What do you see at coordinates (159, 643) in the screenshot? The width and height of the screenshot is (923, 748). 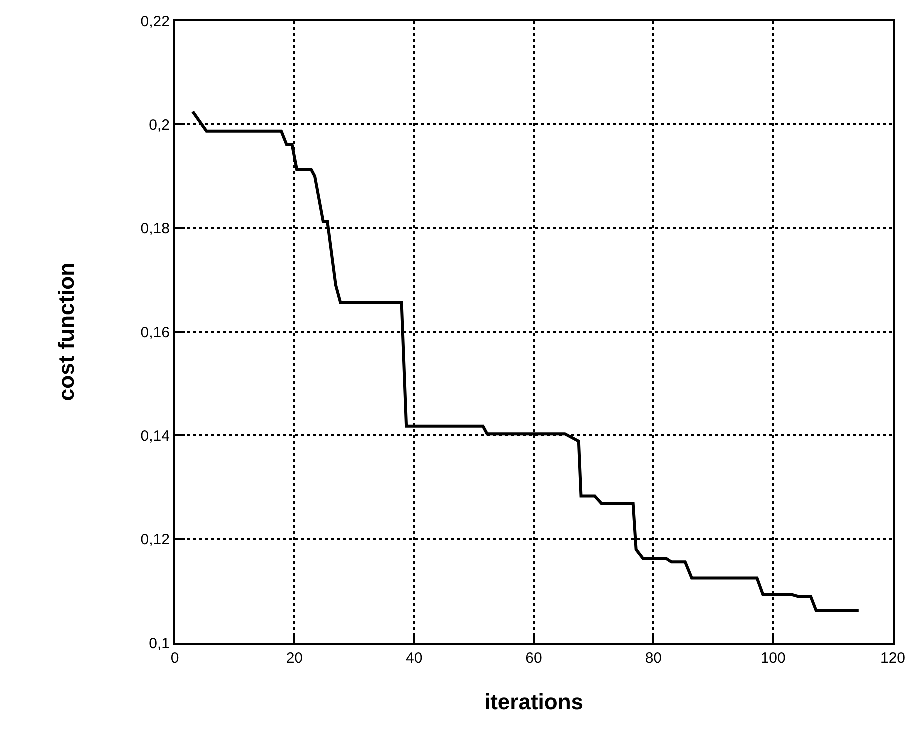 I see `y-tick-label: 0,1` at bounding box center [159, 643].